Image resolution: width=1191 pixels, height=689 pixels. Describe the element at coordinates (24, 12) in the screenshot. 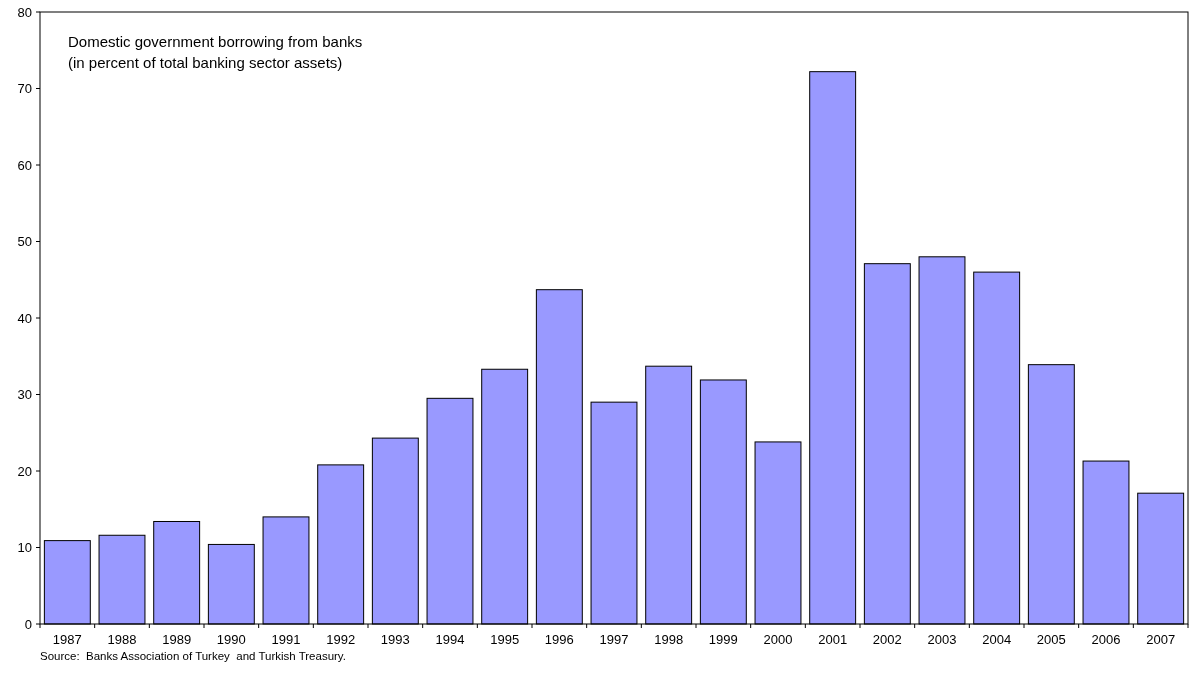

I see `y-tick-label: 80` at that location.